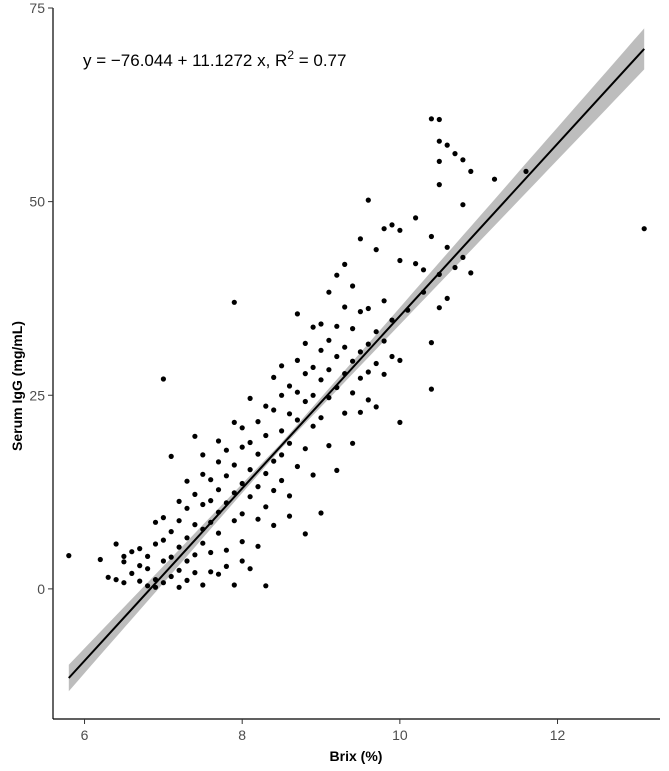 Image resolution: width=669 pixels, height=771 pixels. Describe the element at coordinates (37, 202) in the screenshot. I see `y-tick-label: 50` at that location.